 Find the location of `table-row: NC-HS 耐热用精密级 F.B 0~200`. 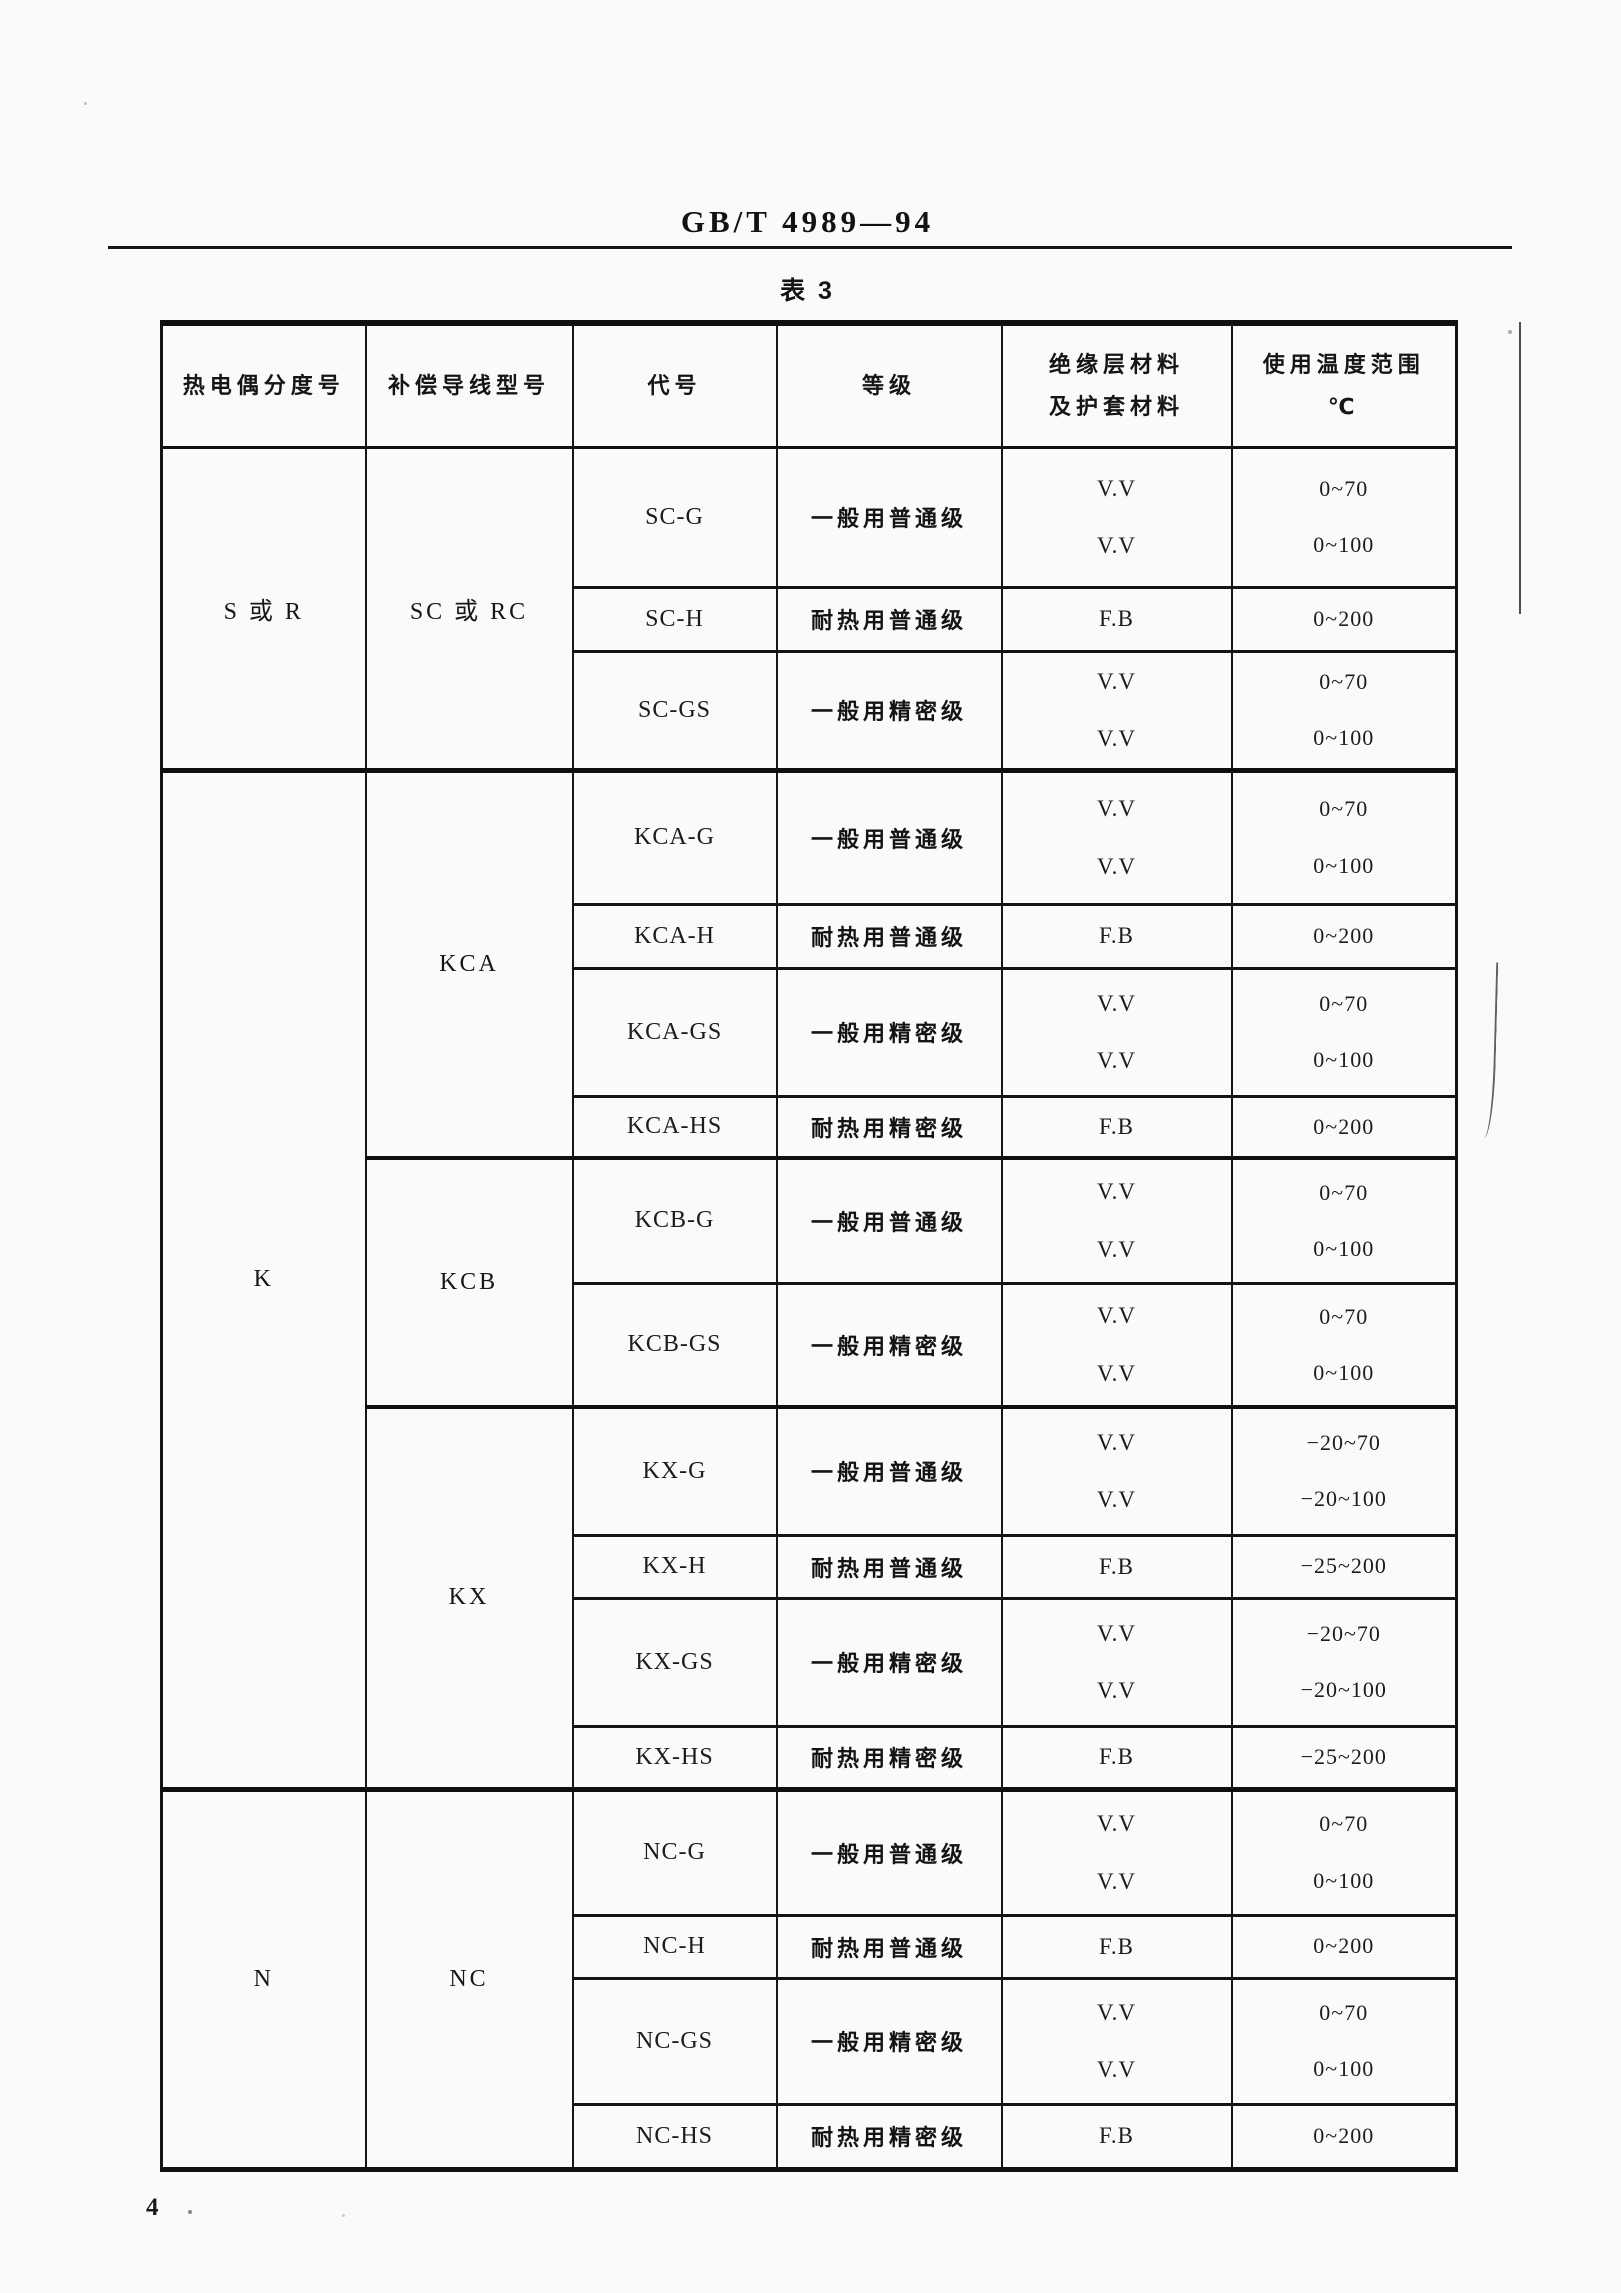

table-row: NC-HS 耐热用精密级 F.B 0~200 is located at coordinates (810, 2136).